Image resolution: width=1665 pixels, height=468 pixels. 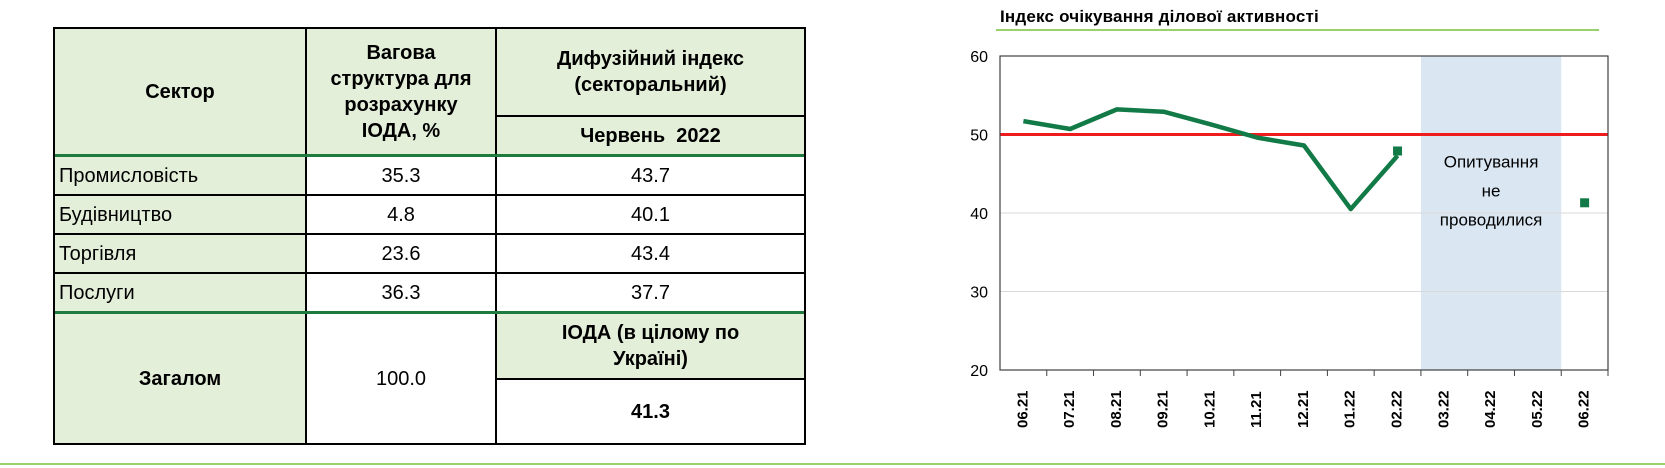 I want to click on row-weight: 35.3, so click(x=401, y=175).